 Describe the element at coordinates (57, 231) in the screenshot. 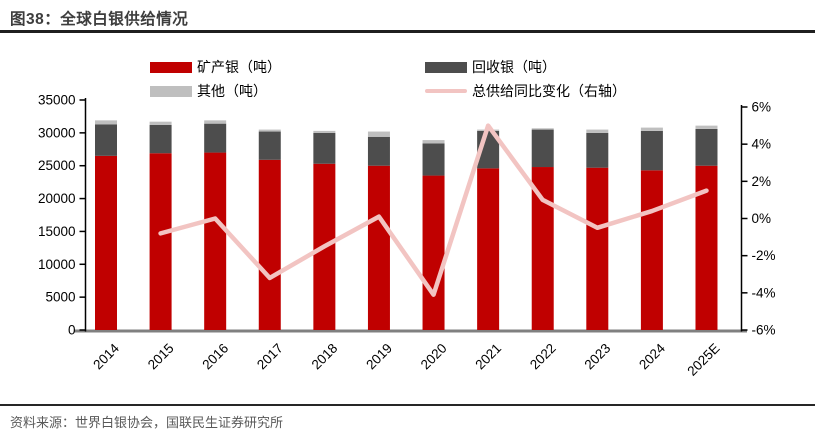

I see `left-axis-label: 15000` at that location.